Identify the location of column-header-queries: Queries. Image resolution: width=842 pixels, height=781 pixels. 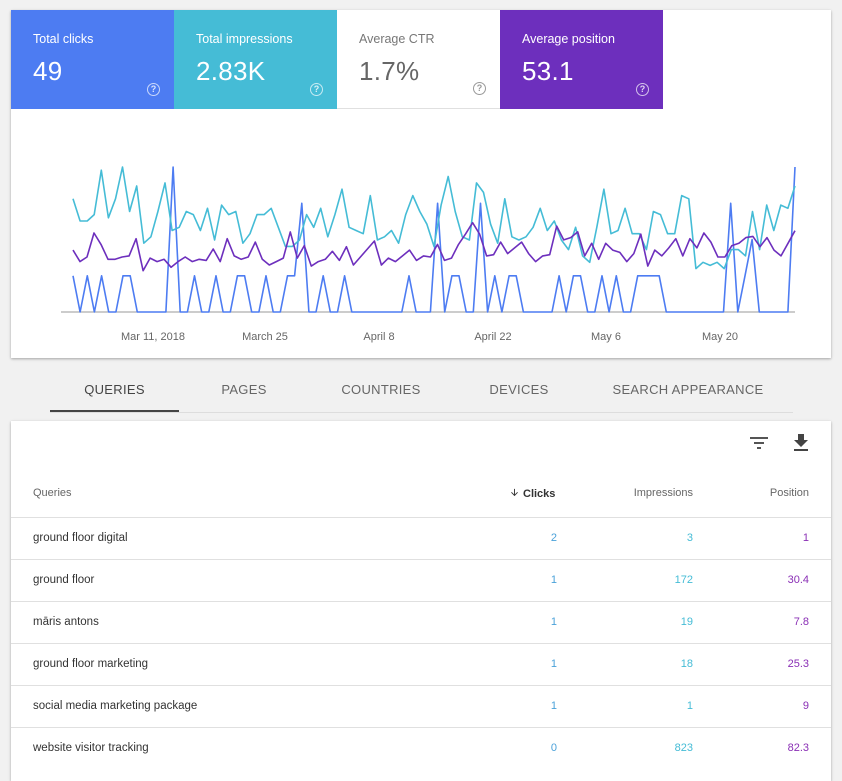
(52, 493).